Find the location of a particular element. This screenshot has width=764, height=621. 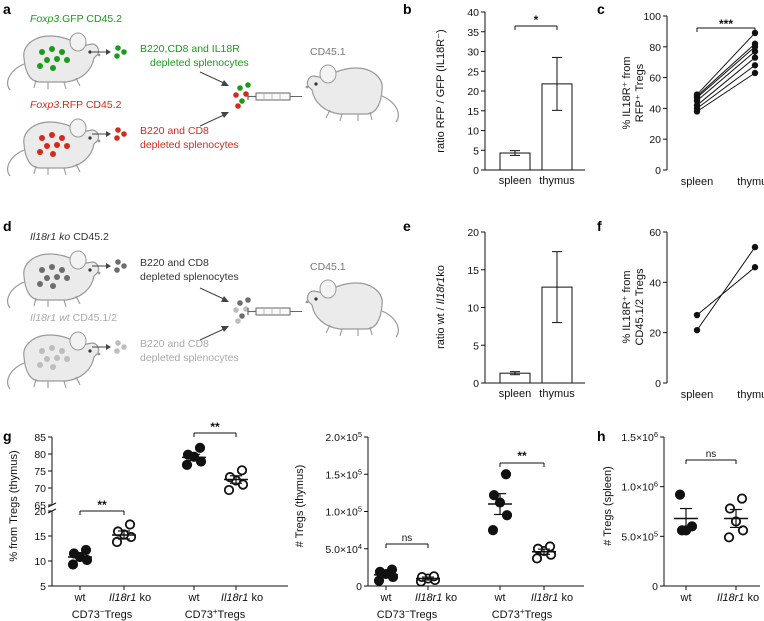

mixed-cells-a is located at coordinates (242, 95).